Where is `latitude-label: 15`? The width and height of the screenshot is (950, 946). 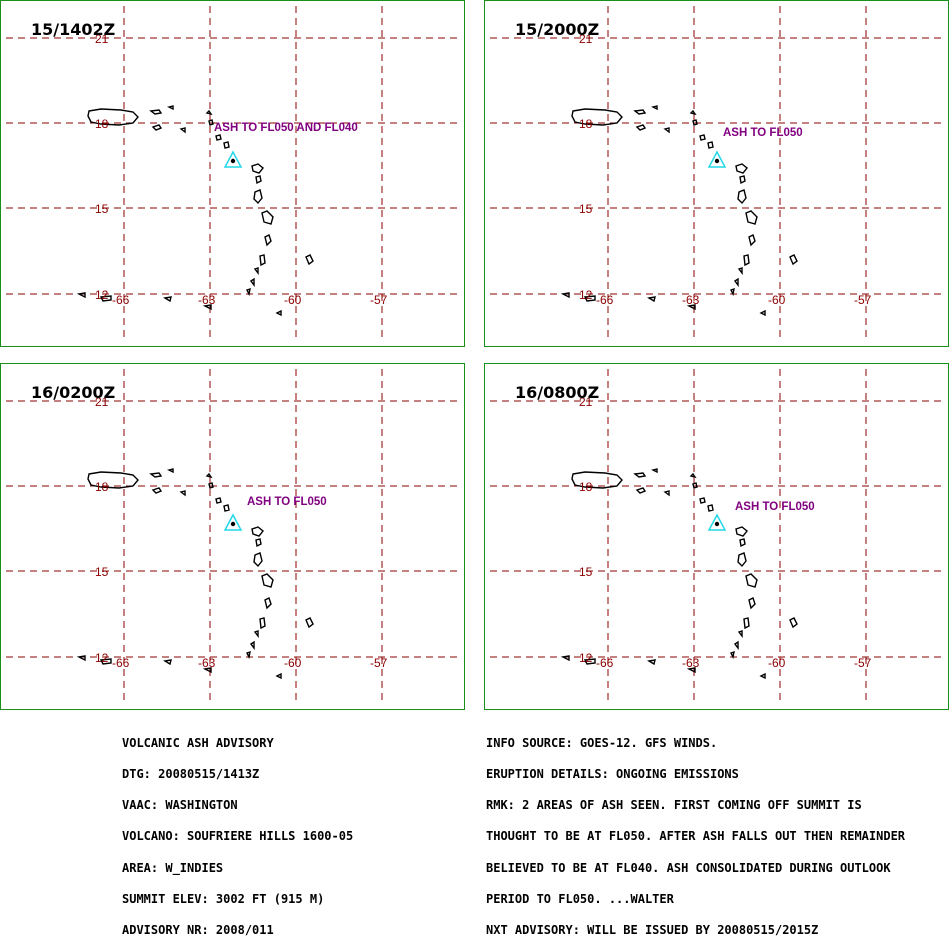
latitude-label: 15 is located at coordinates (586, 209).